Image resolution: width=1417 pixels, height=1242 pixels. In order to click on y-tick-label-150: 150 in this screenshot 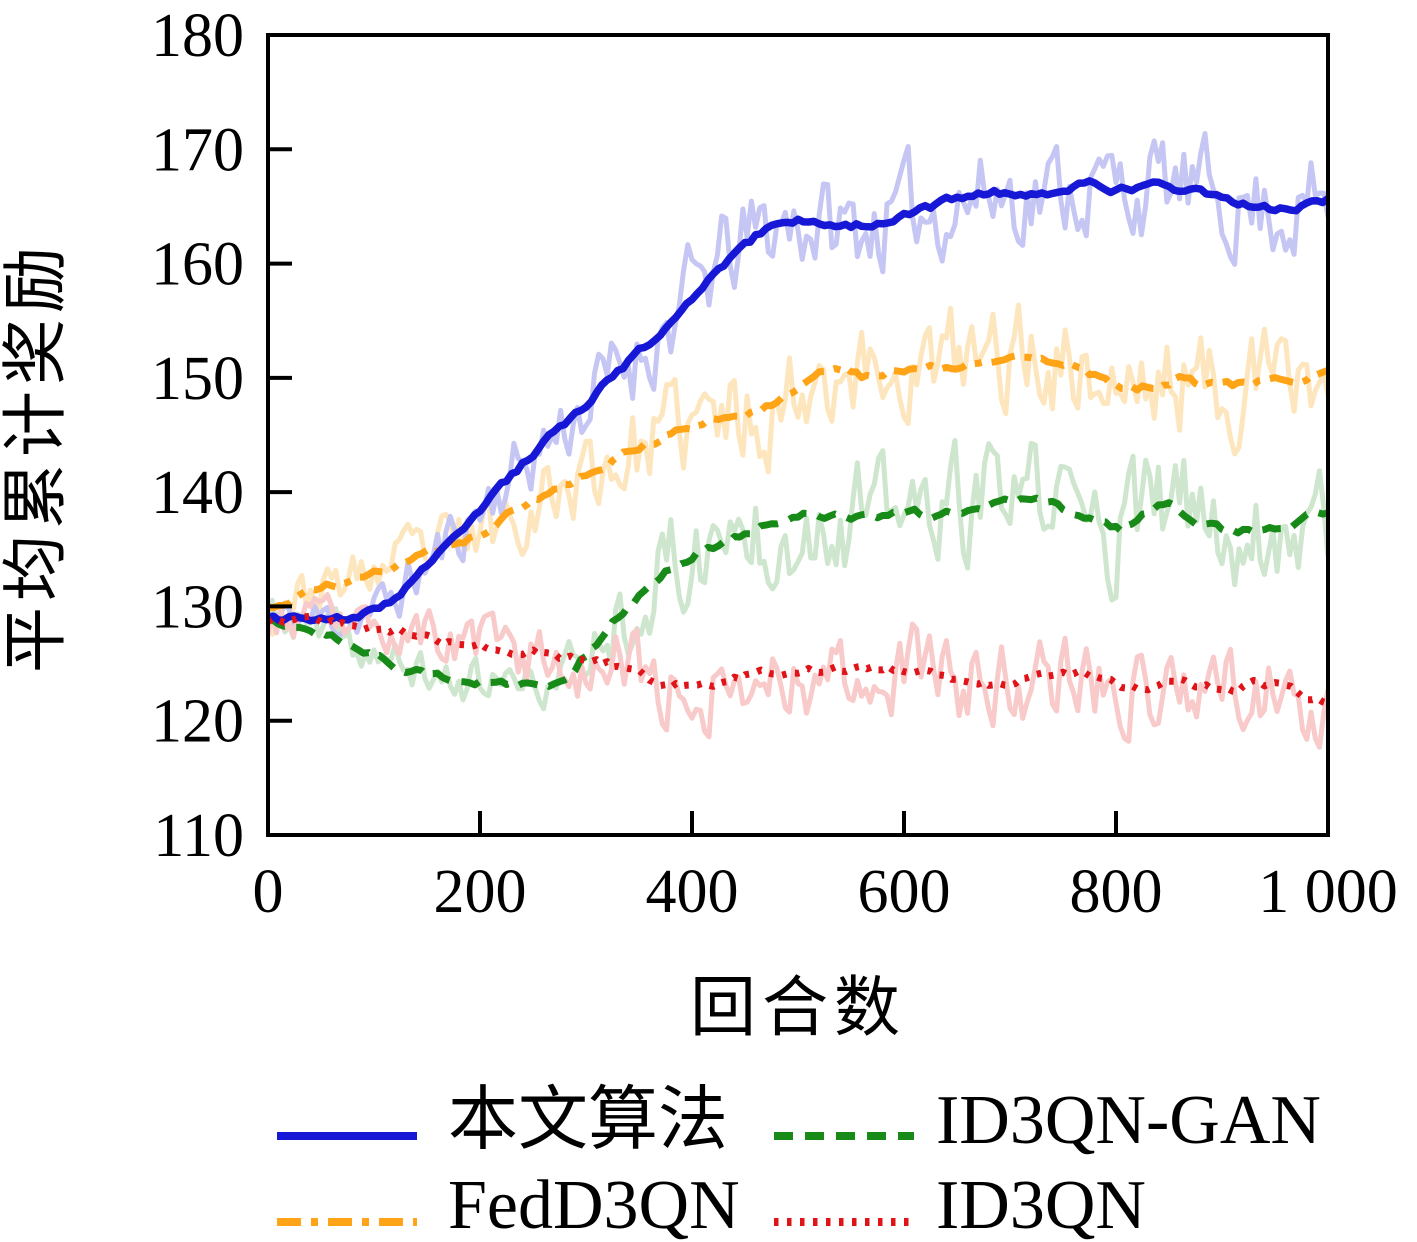, I will do `click(197, 379)`.